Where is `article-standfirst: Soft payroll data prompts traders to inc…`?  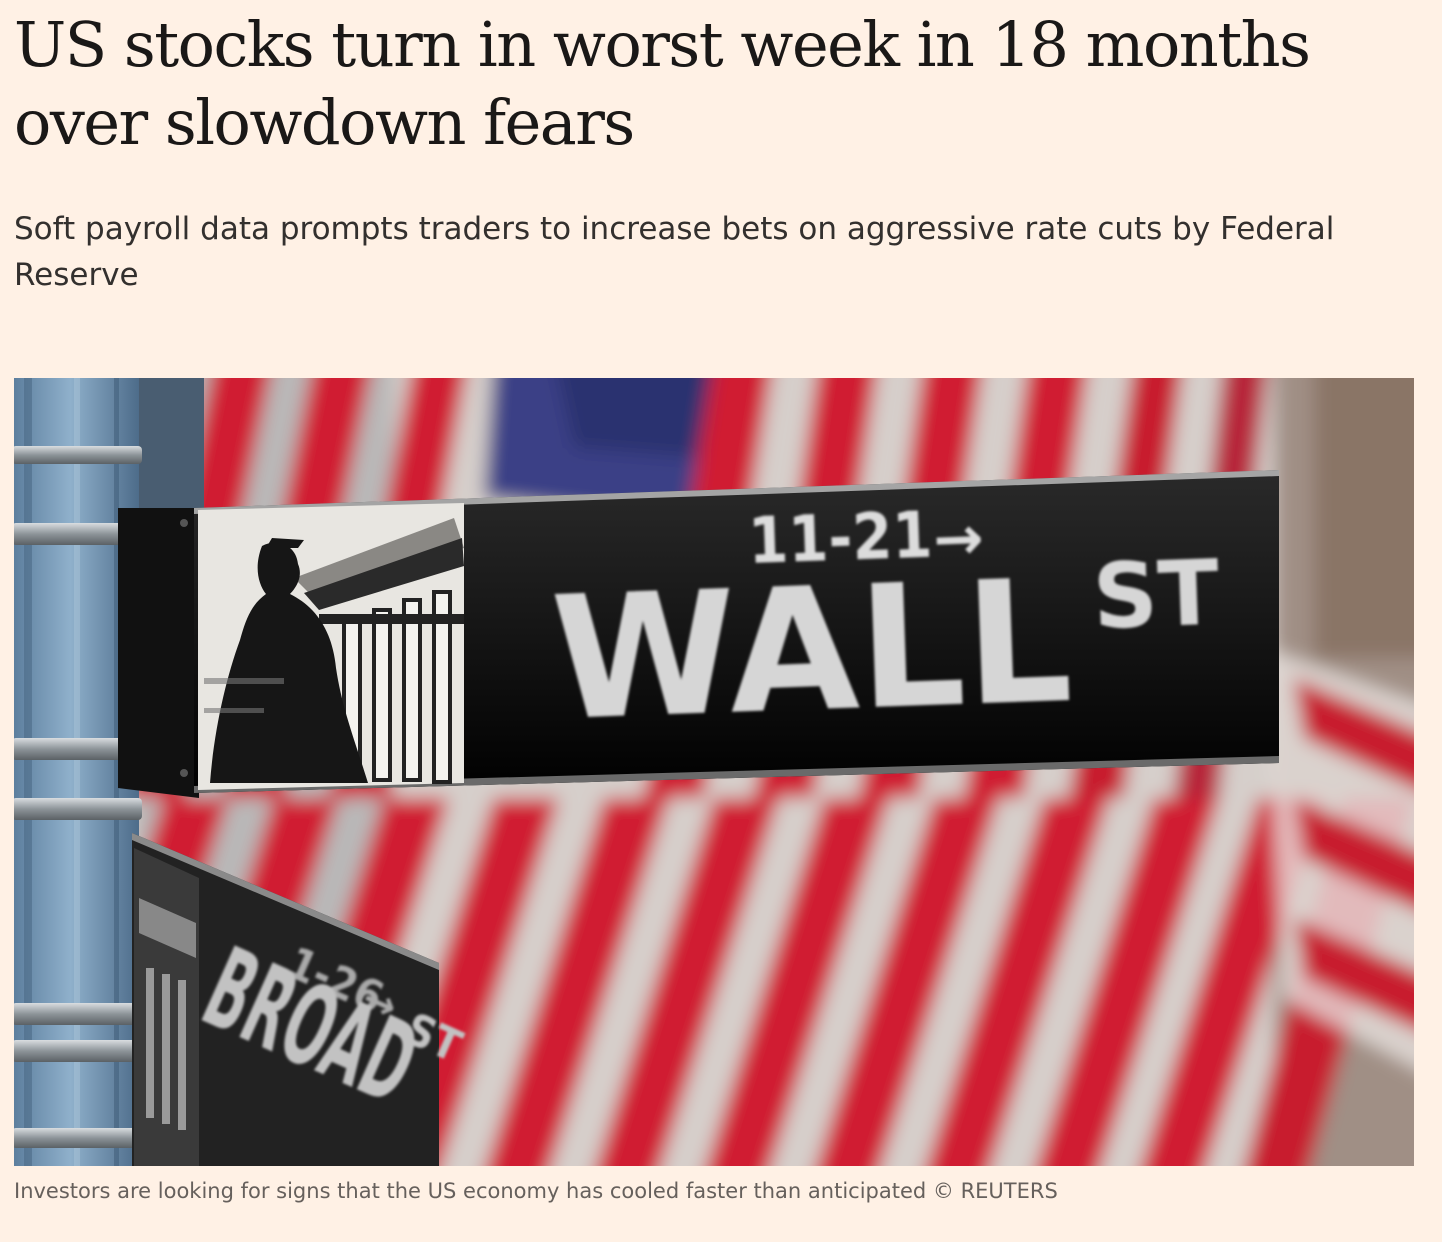
article-standfirst: Soft payroll data prompts traders to inc… is located at coordinates (674, 252).